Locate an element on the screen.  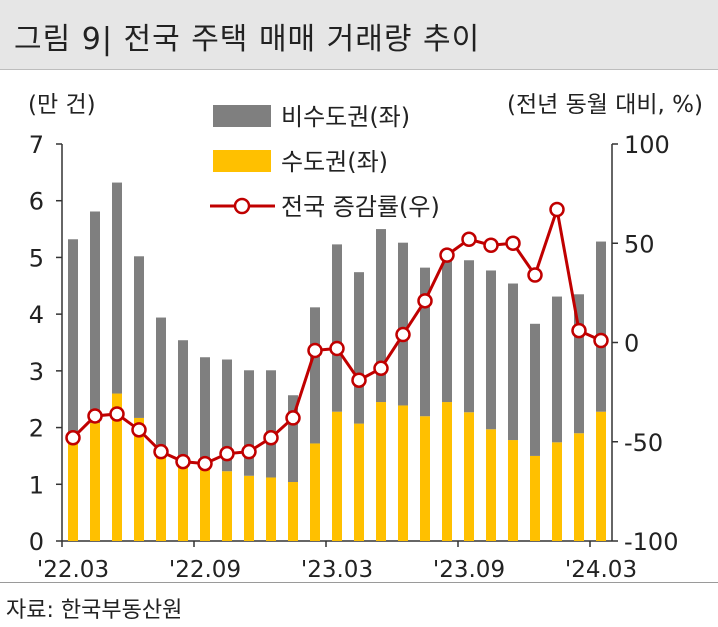
left-tick-label: 3 is located at coordinates (36, 372).